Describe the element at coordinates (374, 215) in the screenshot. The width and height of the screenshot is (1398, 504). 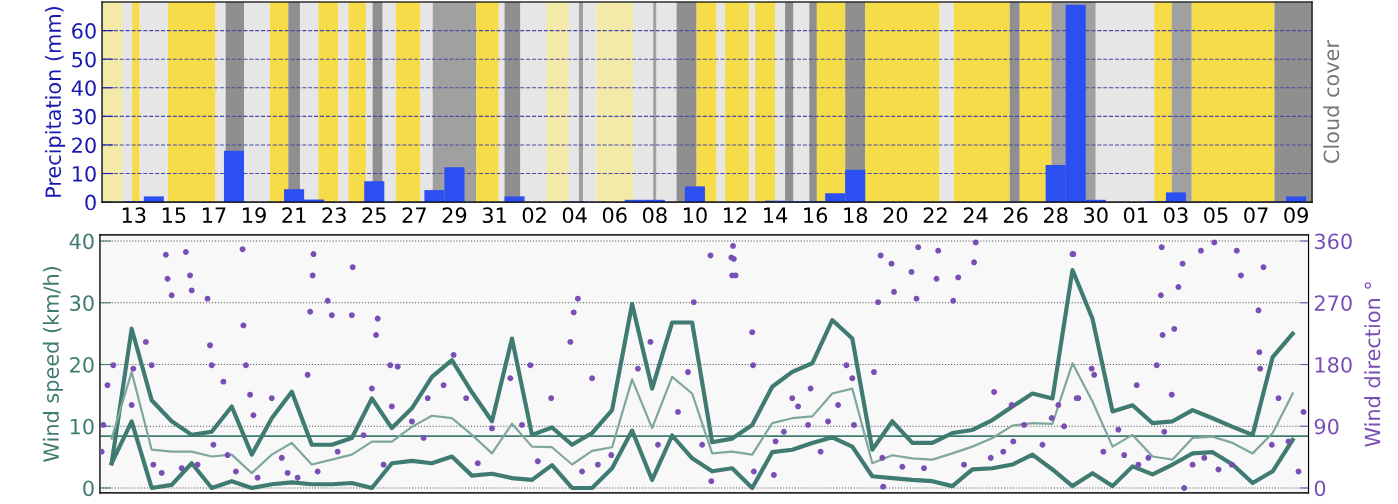
I see `x-tick-label: 25` at that location.